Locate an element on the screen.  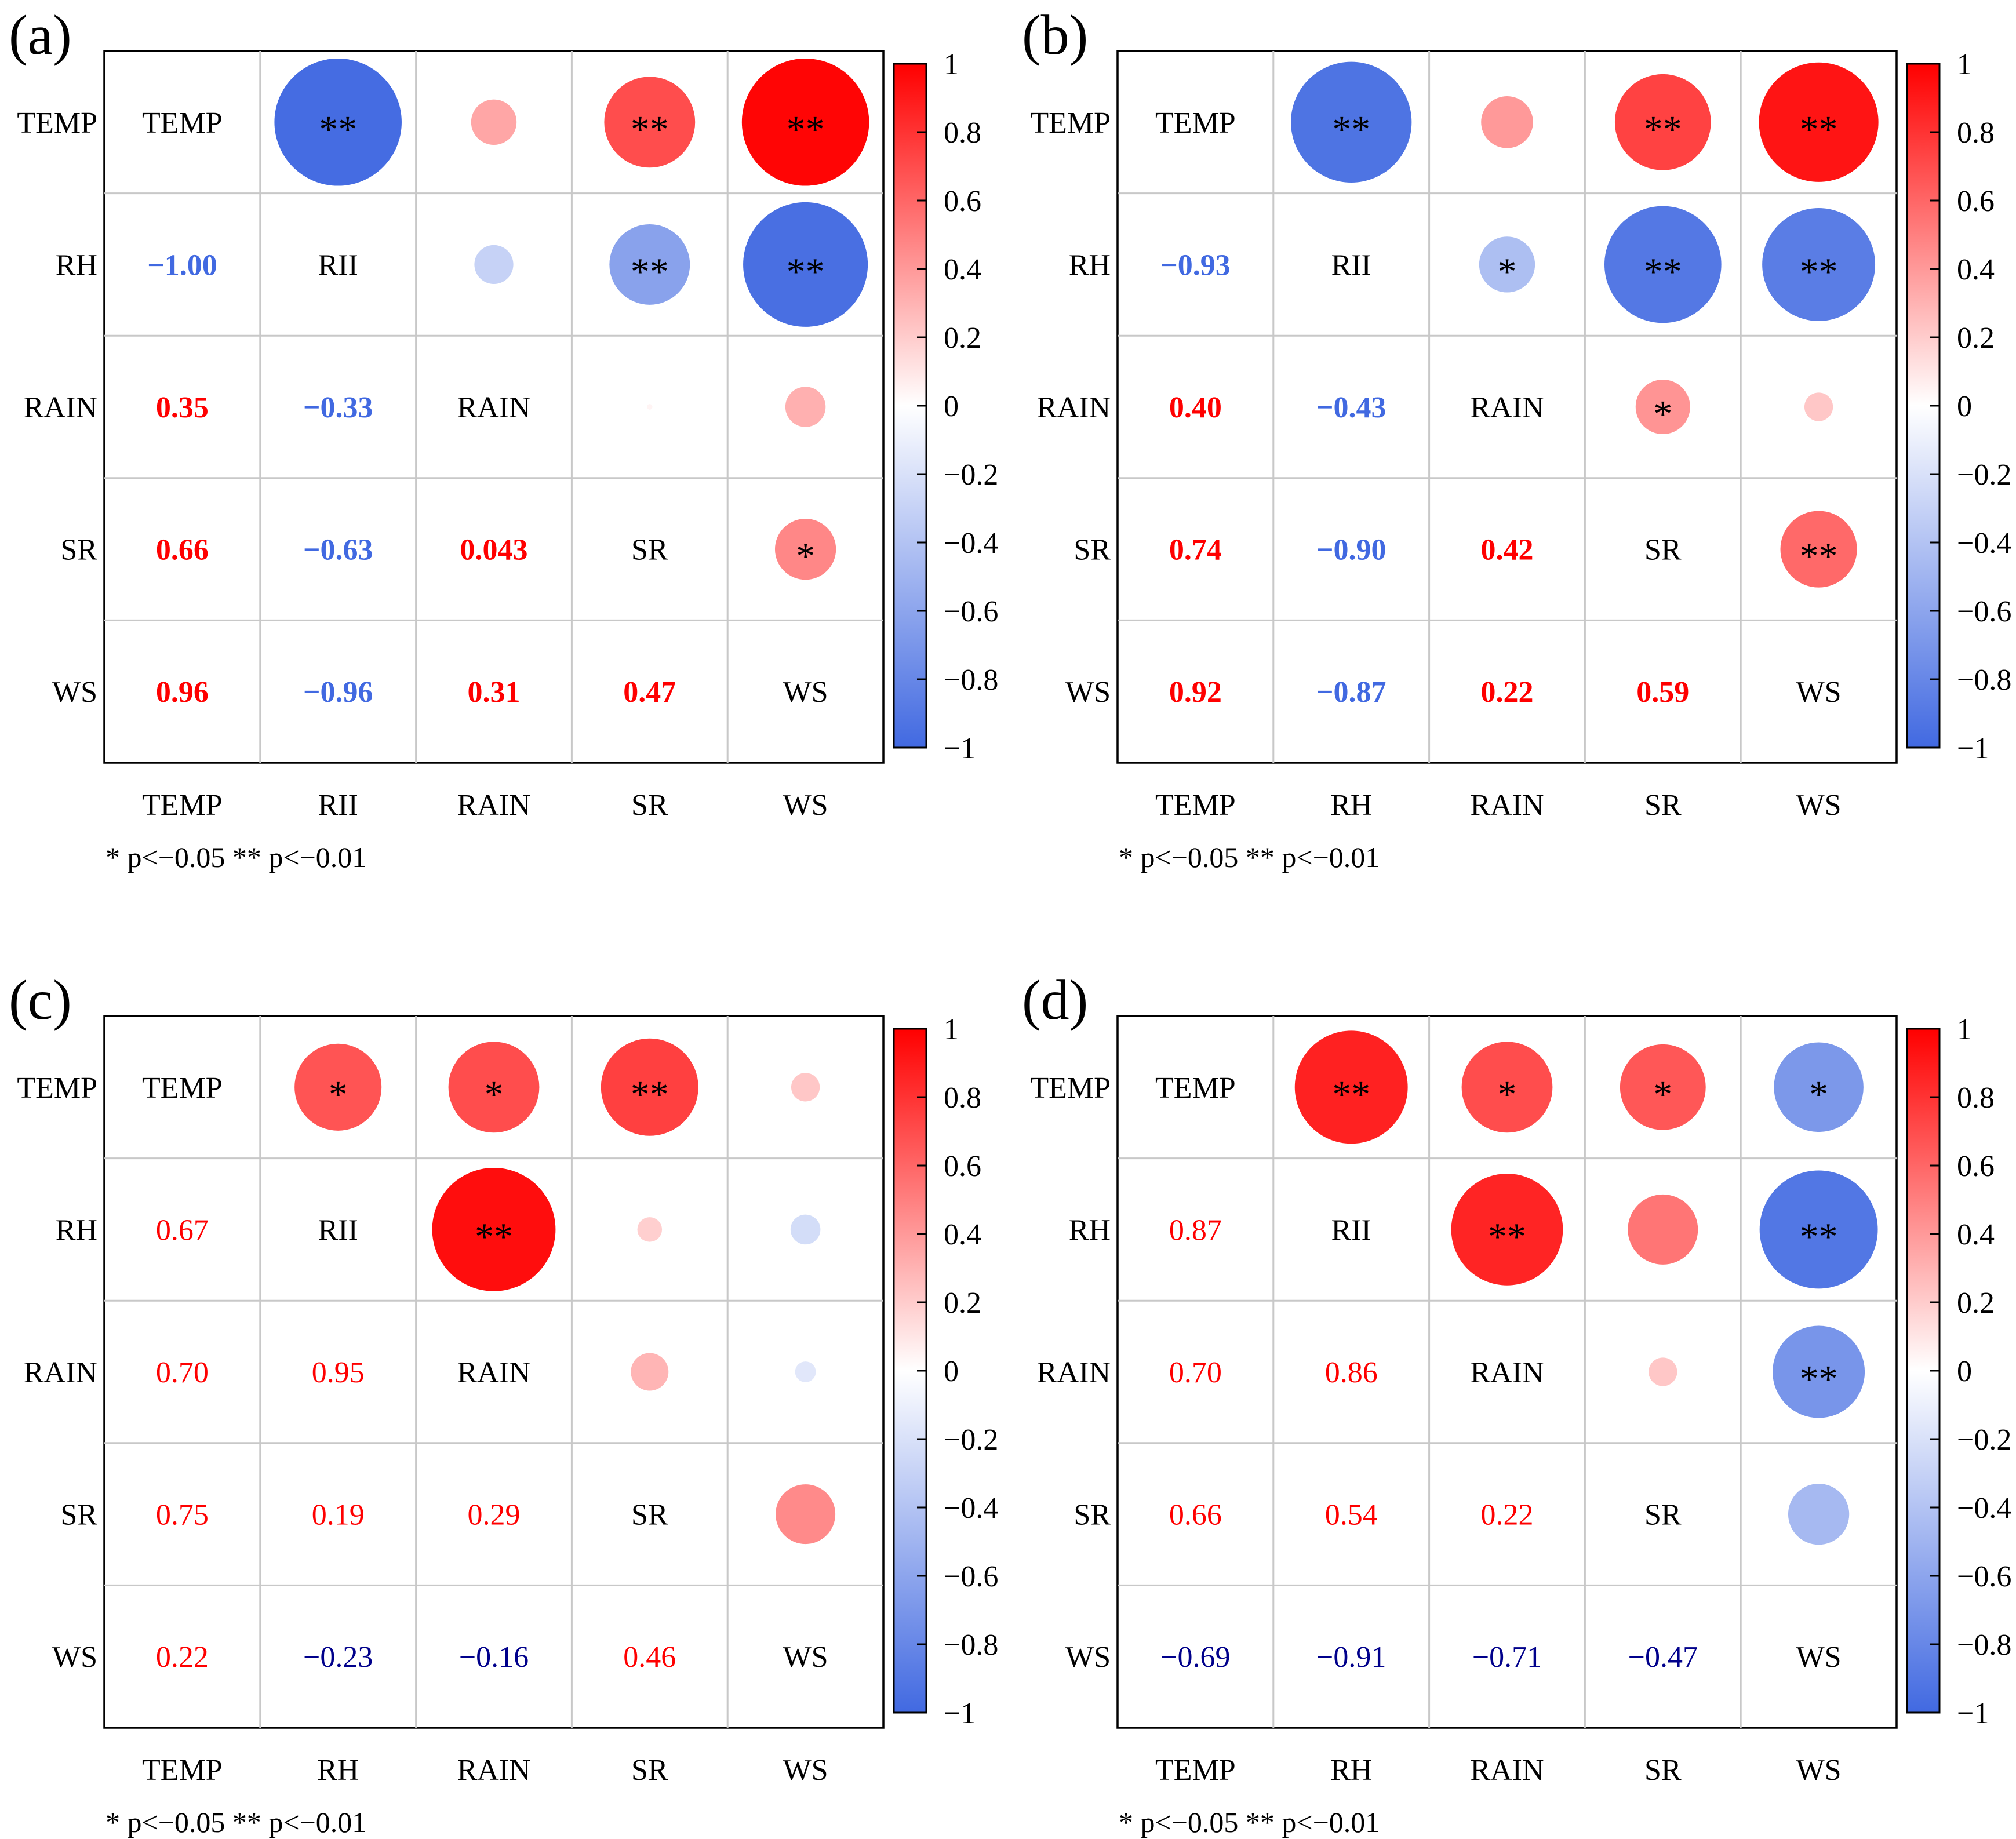
correlation-value: 0.92 is located at coordinates (1195, 692).